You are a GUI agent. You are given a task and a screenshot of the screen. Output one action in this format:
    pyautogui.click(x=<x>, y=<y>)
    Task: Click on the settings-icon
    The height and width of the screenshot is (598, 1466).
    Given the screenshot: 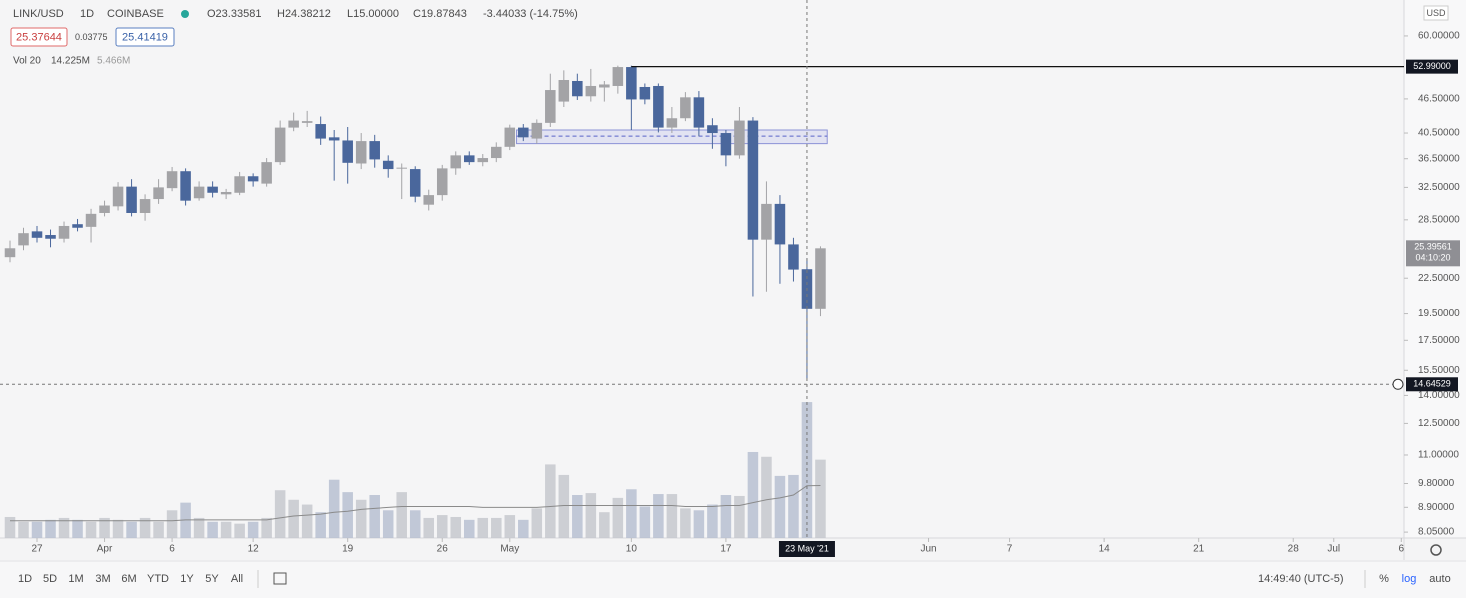 What is the action you would take?
    pyautogui.click(x=1436, y=550)
    